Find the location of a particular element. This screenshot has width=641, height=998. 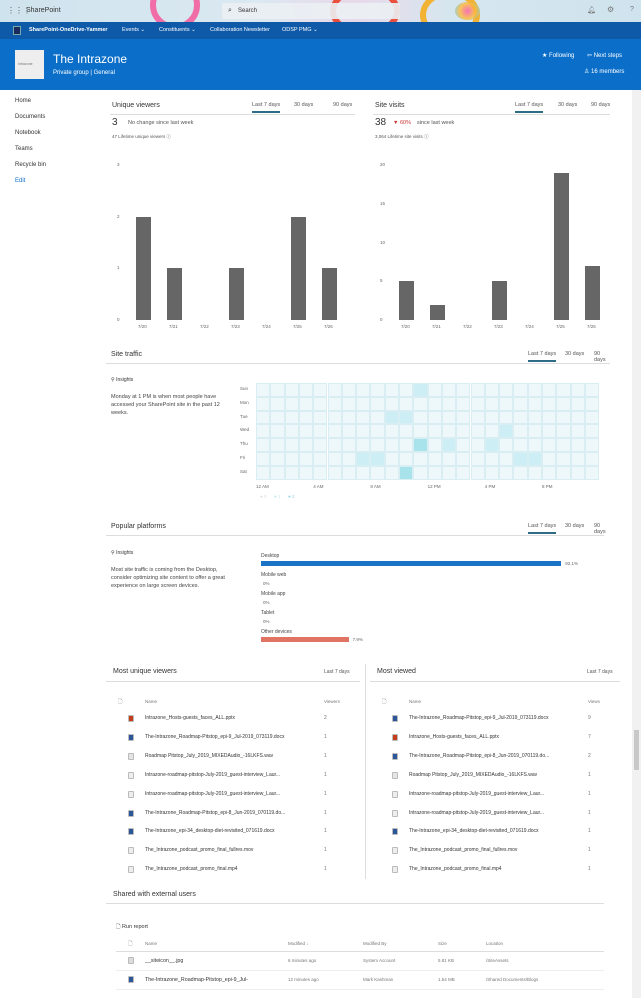

site-title: The Intrazone is located at coordinates (90, 59).